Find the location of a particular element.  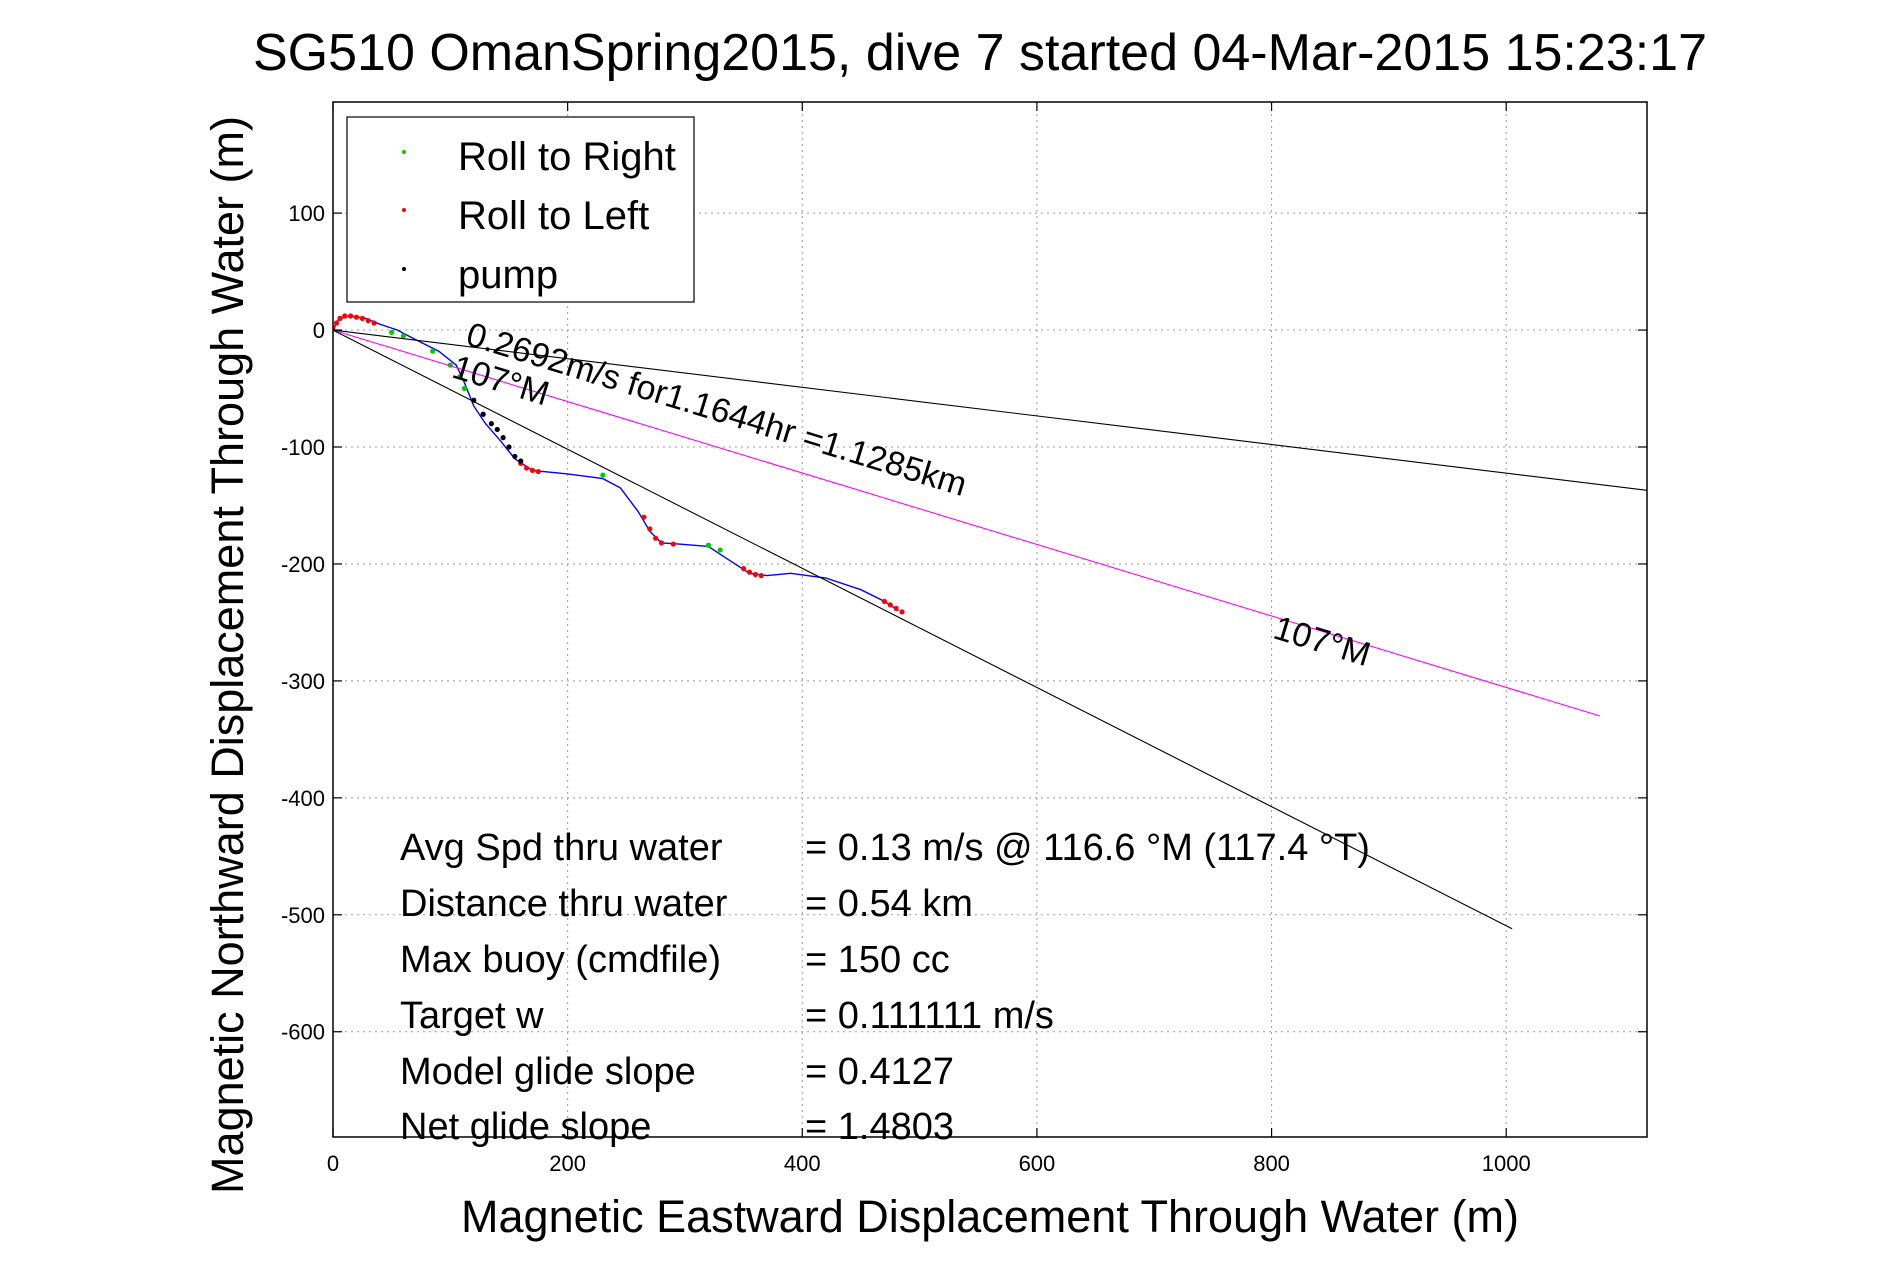

y-tick-label: -500 is located at coordinates (303, 915).